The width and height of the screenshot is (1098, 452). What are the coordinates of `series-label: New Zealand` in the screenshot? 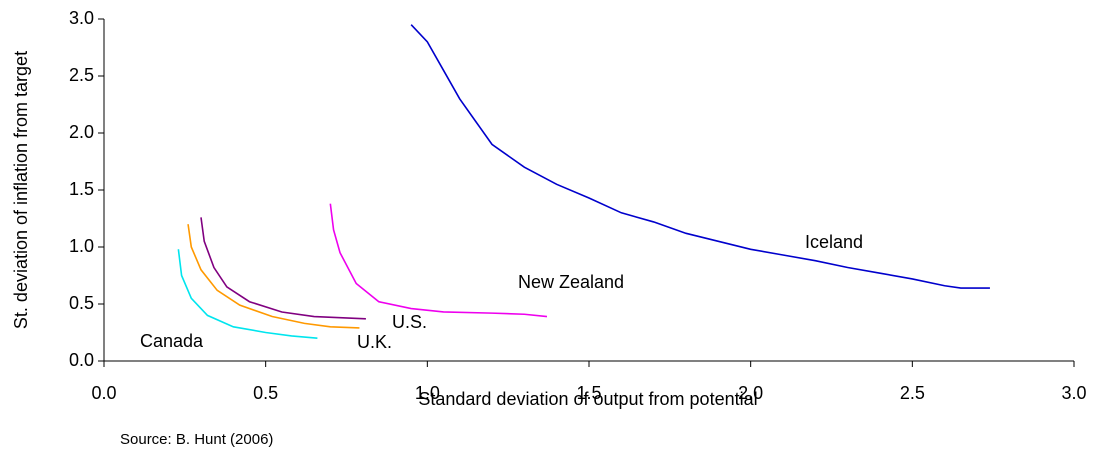 It's located at (571, 282).